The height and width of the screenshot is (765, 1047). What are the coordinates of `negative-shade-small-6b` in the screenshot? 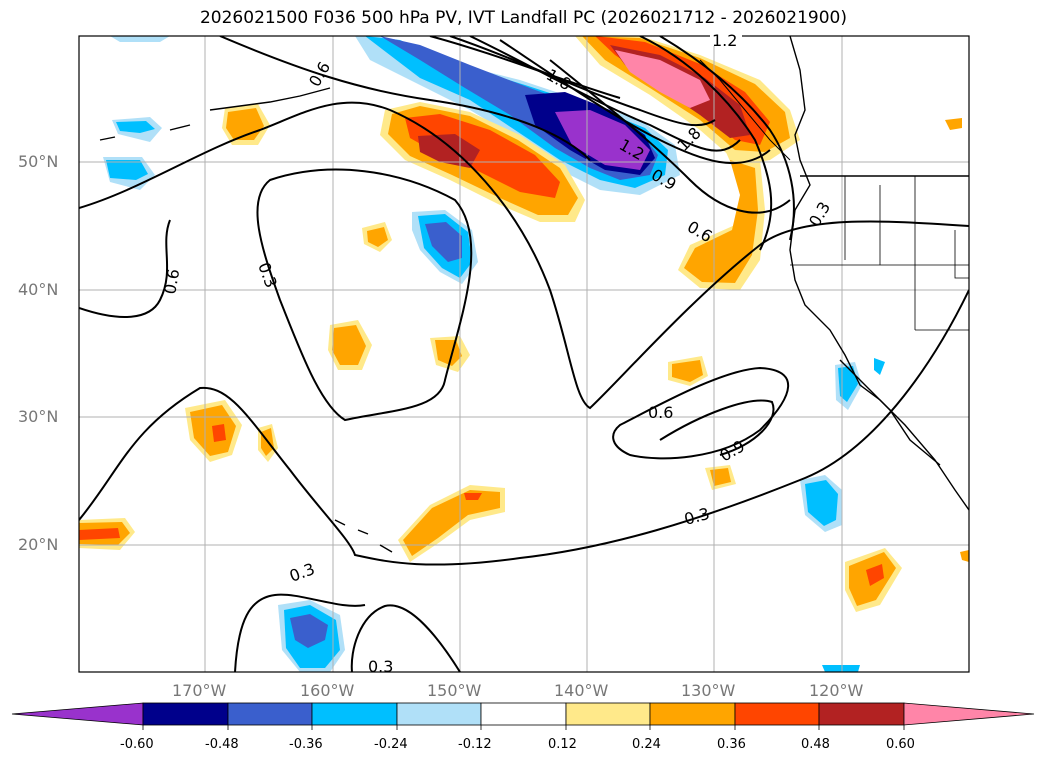 It's located at (821, 503).